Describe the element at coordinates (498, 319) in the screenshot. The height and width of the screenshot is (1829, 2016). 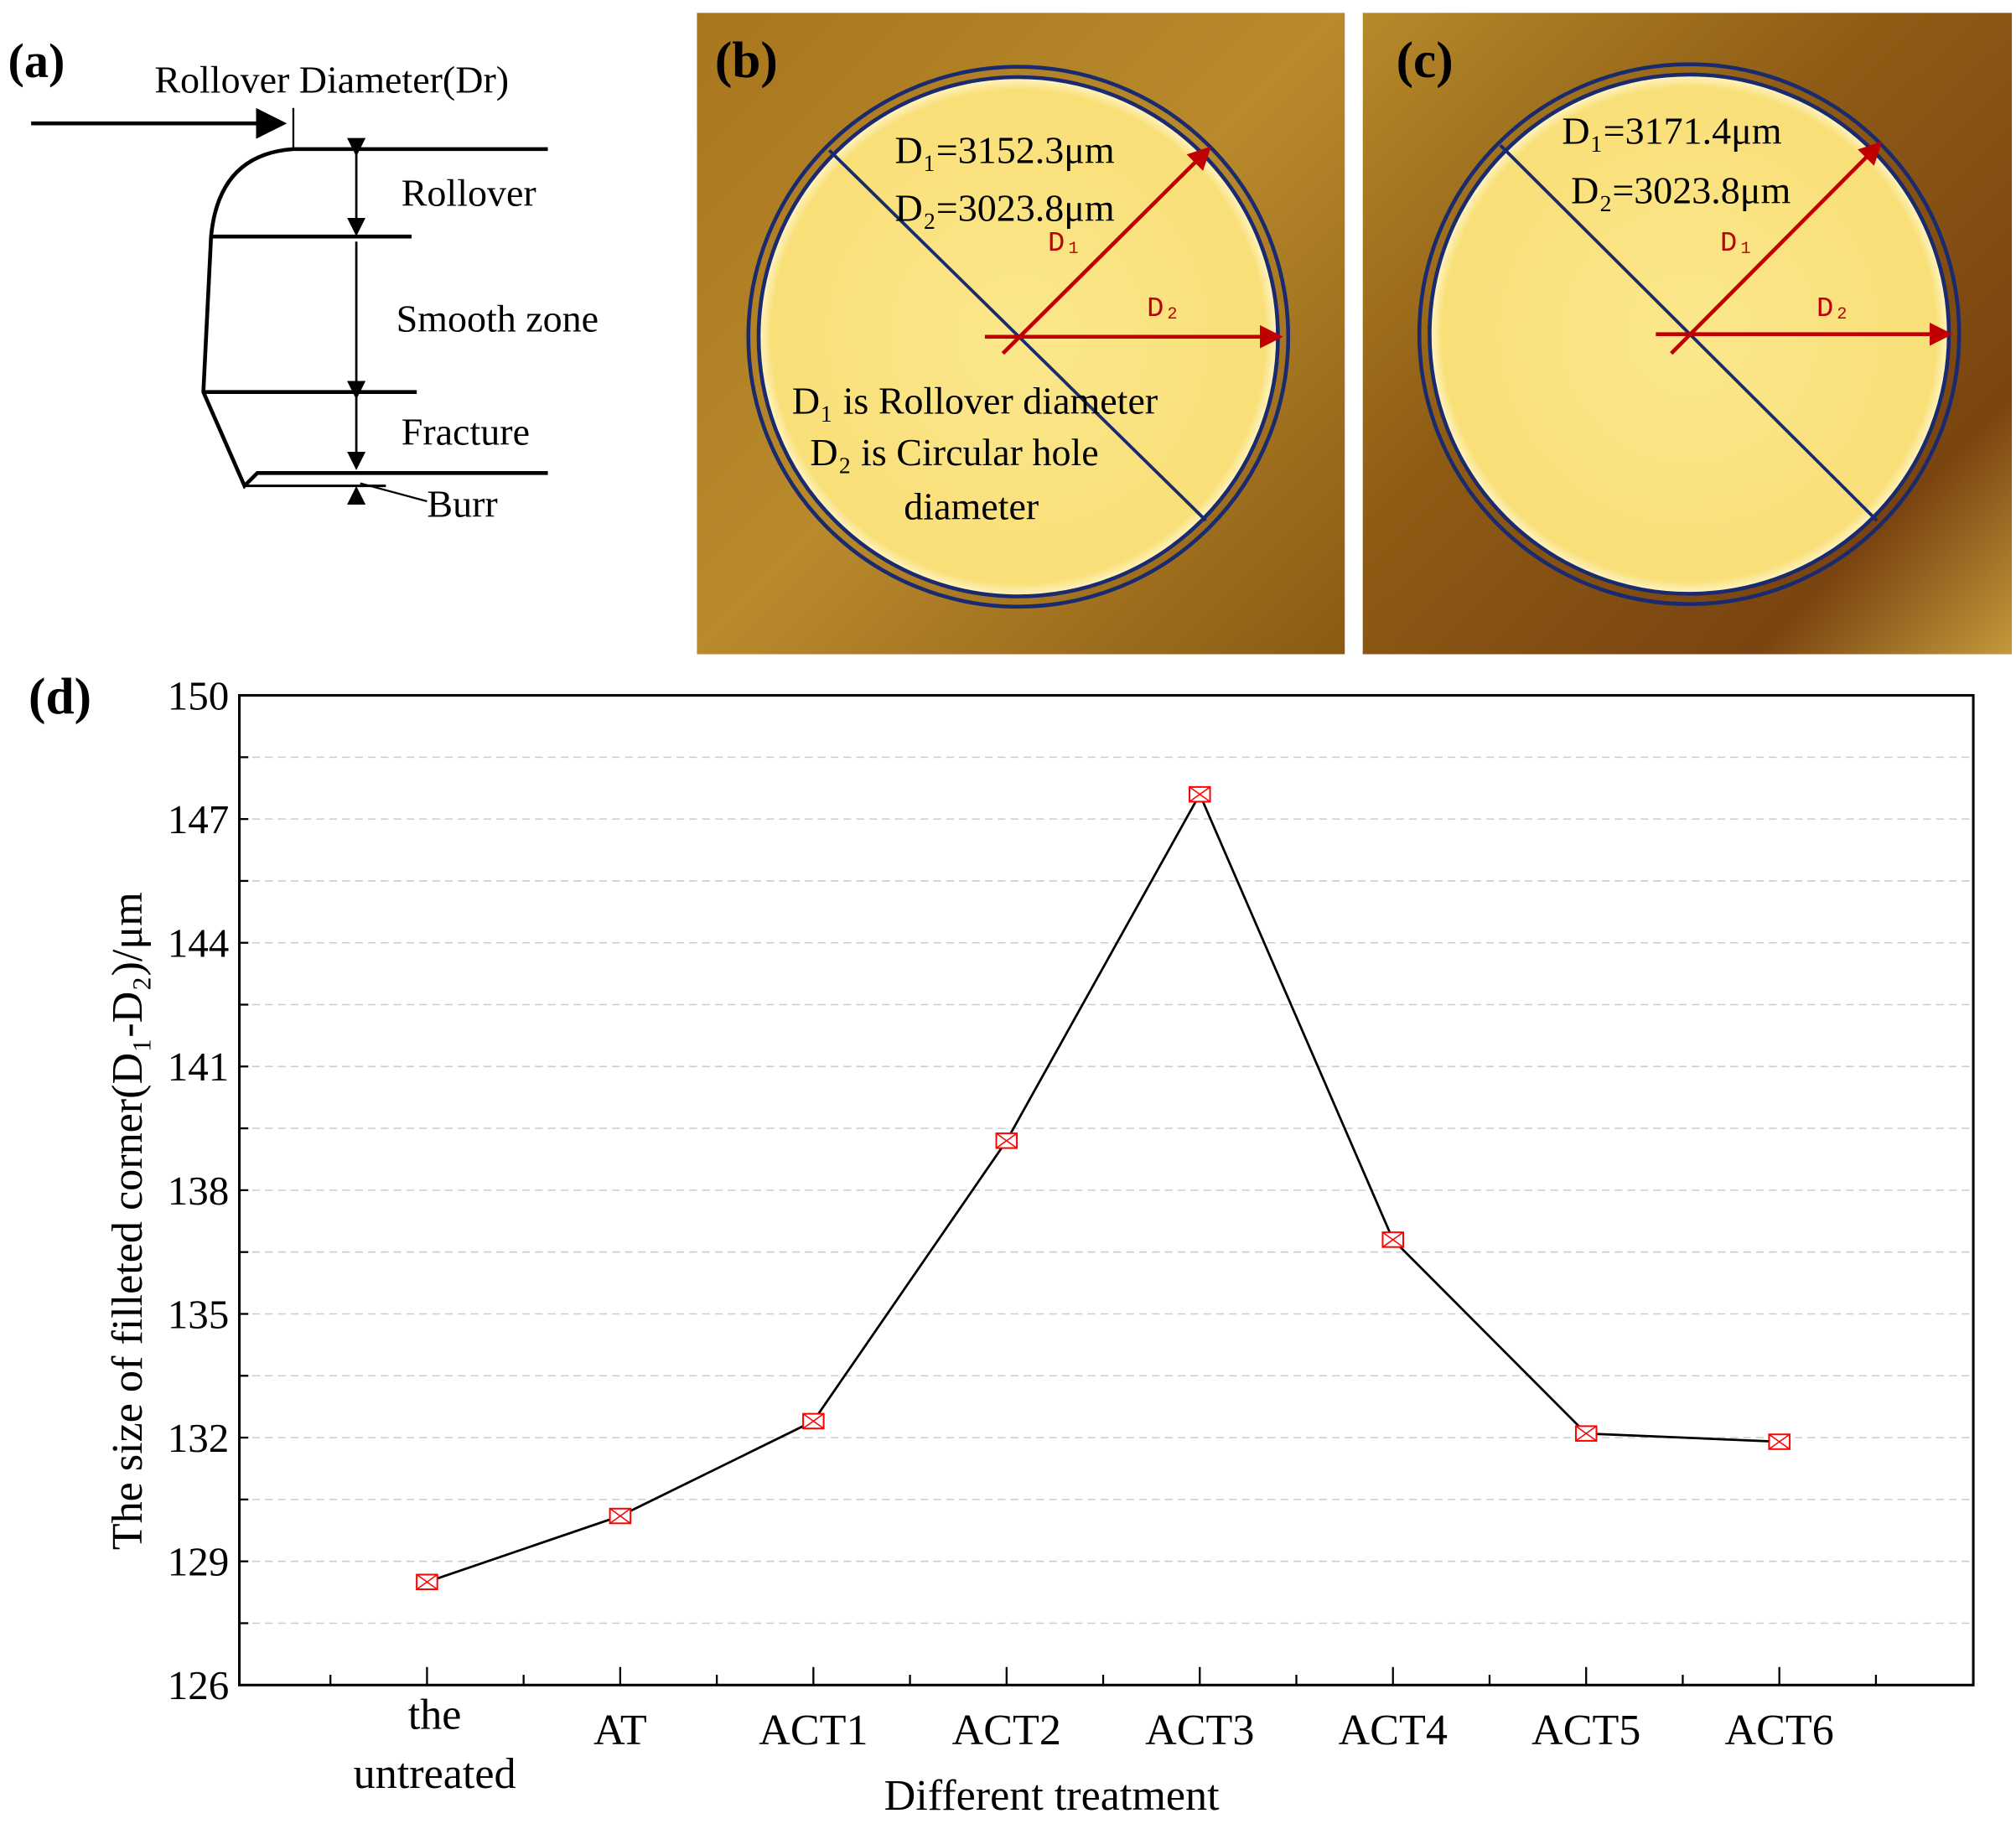
I see `zone-smooth: Smooth zone` at that location.